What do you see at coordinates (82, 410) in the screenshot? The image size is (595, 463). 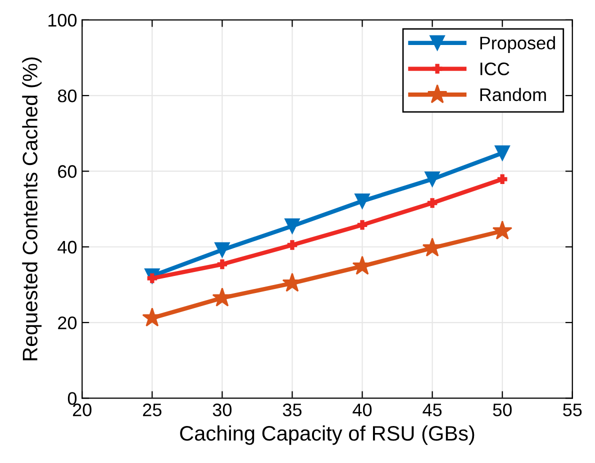 I see `x-tick-label: 20` at bounding box center [82, 410].